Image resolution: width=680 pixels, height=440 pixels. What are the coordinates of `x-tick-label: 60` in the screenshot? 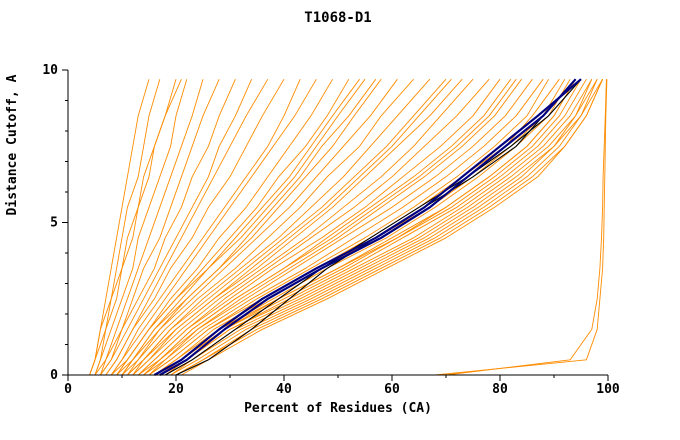 It's located at (392, 389).